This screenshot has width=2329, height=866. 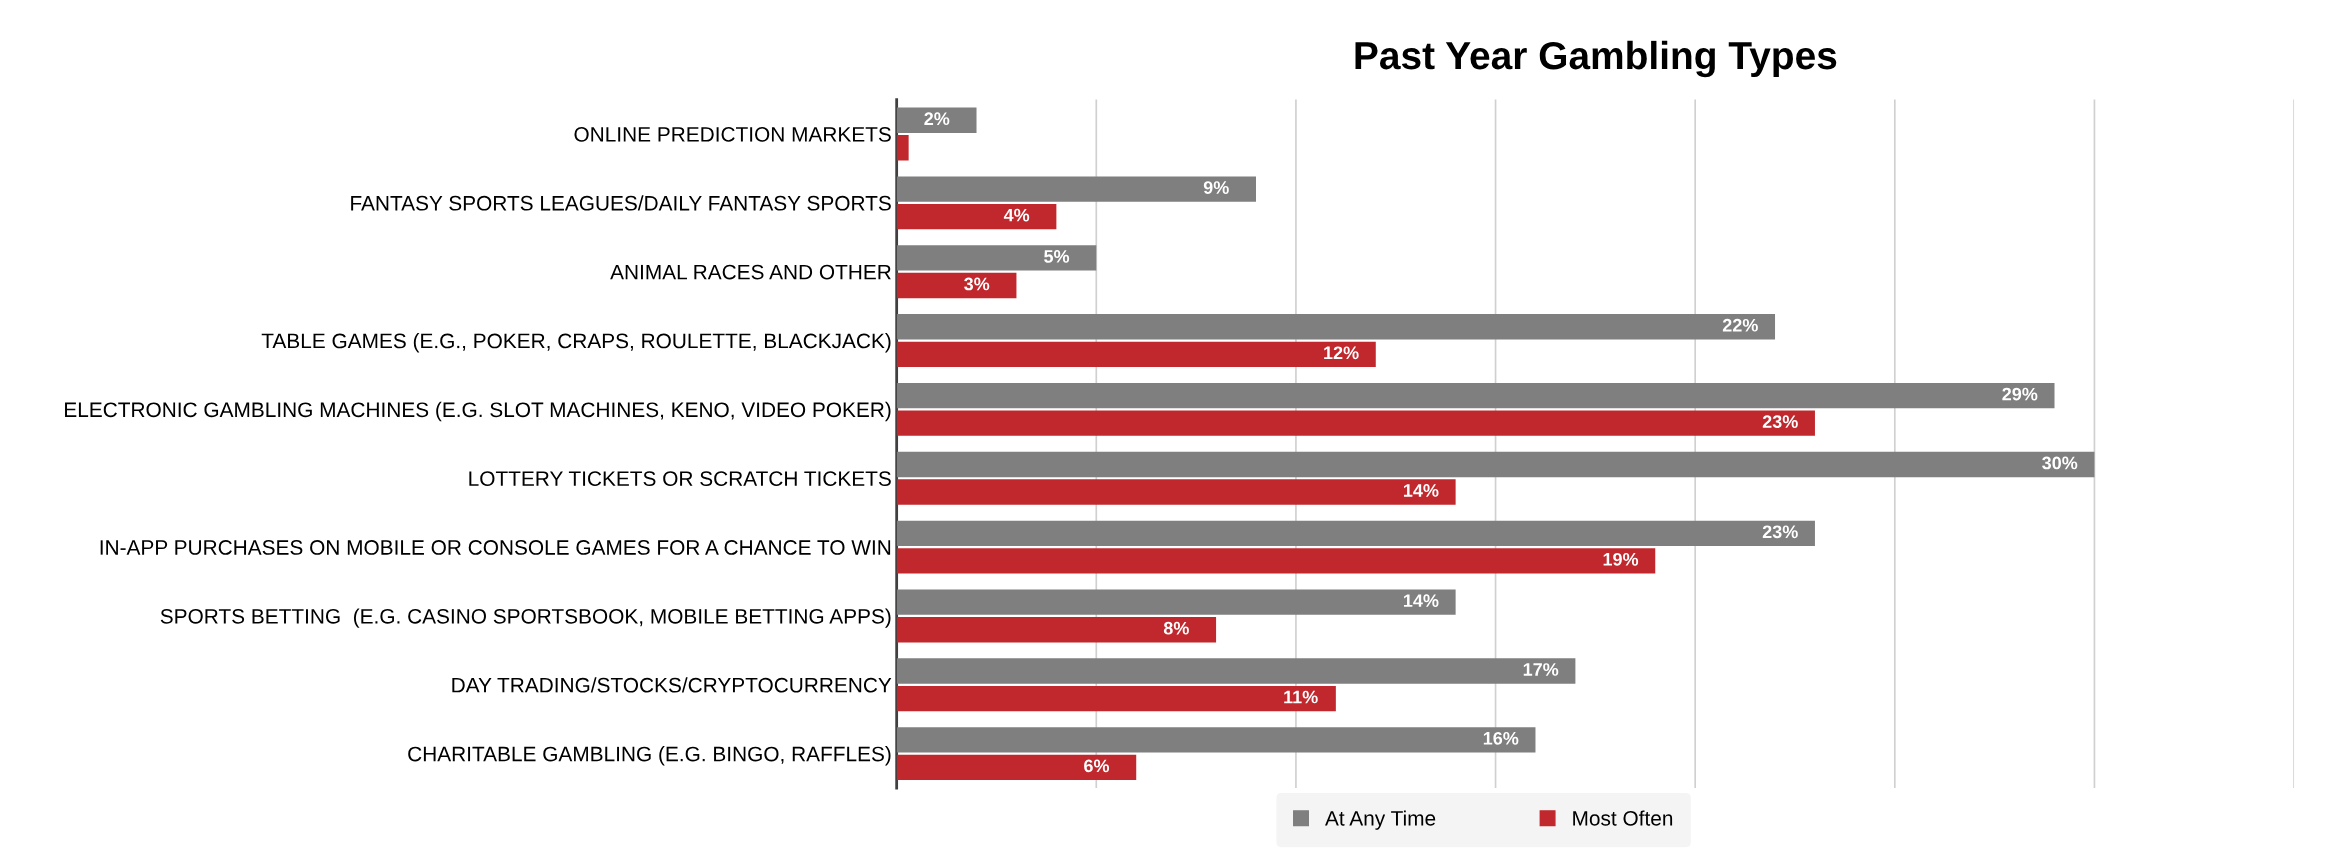 I want to click on data-label: 4%, so click(x=1016, y=215).